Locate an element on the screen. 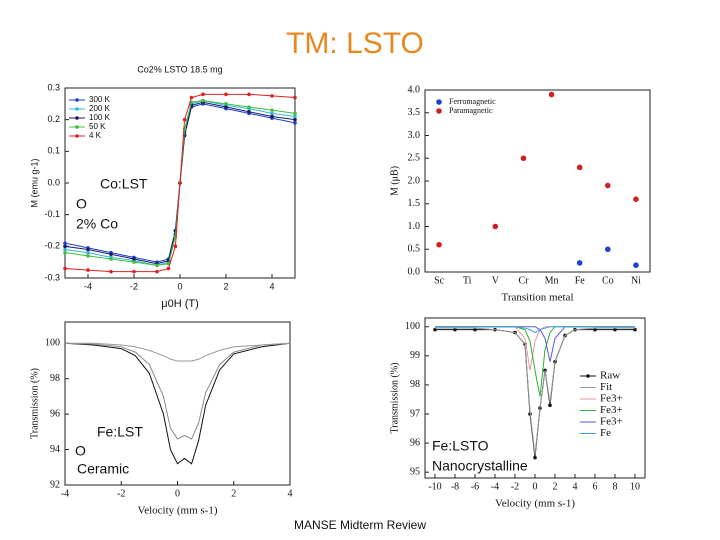 The height and width of the screenshot is (540, 720). annotation: Fe:LST is located at coordinates (120, 432).